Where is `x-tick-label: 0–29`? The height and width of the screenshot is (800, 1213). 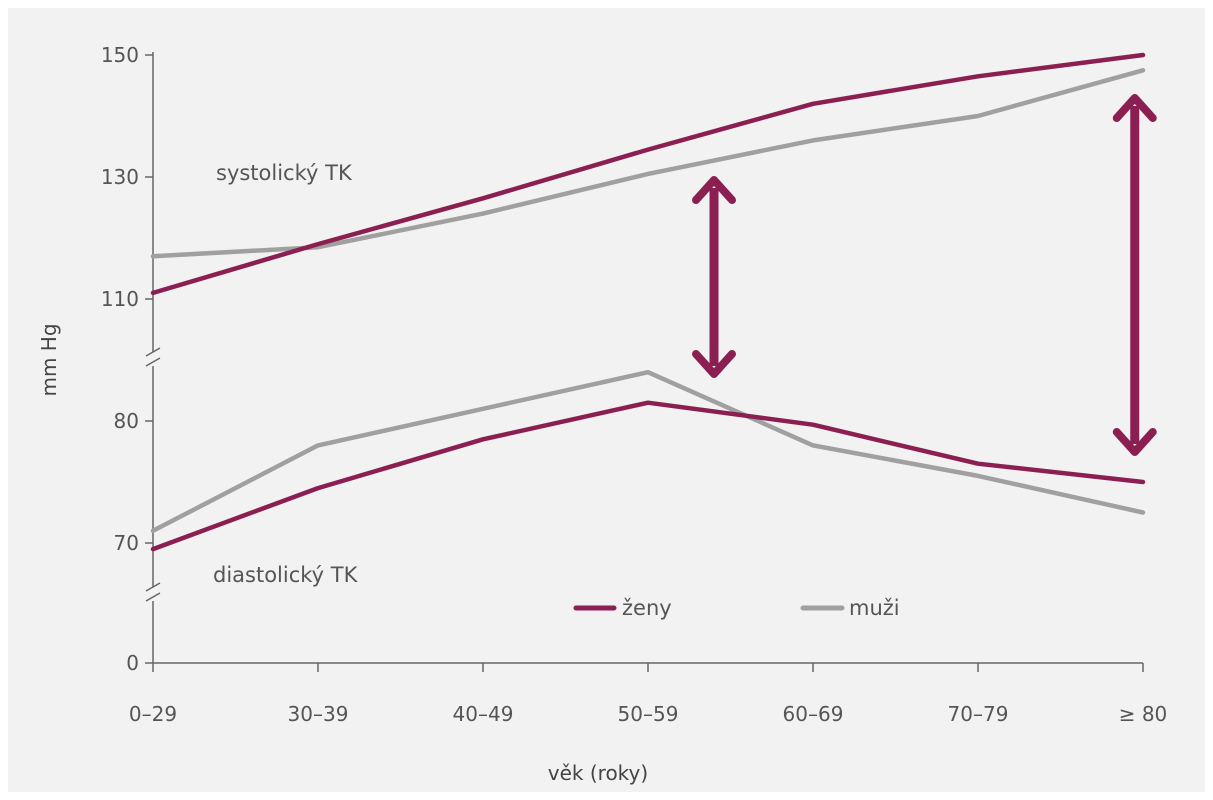 x-tick-label: 0–29 is located at coordinates (153, 714).